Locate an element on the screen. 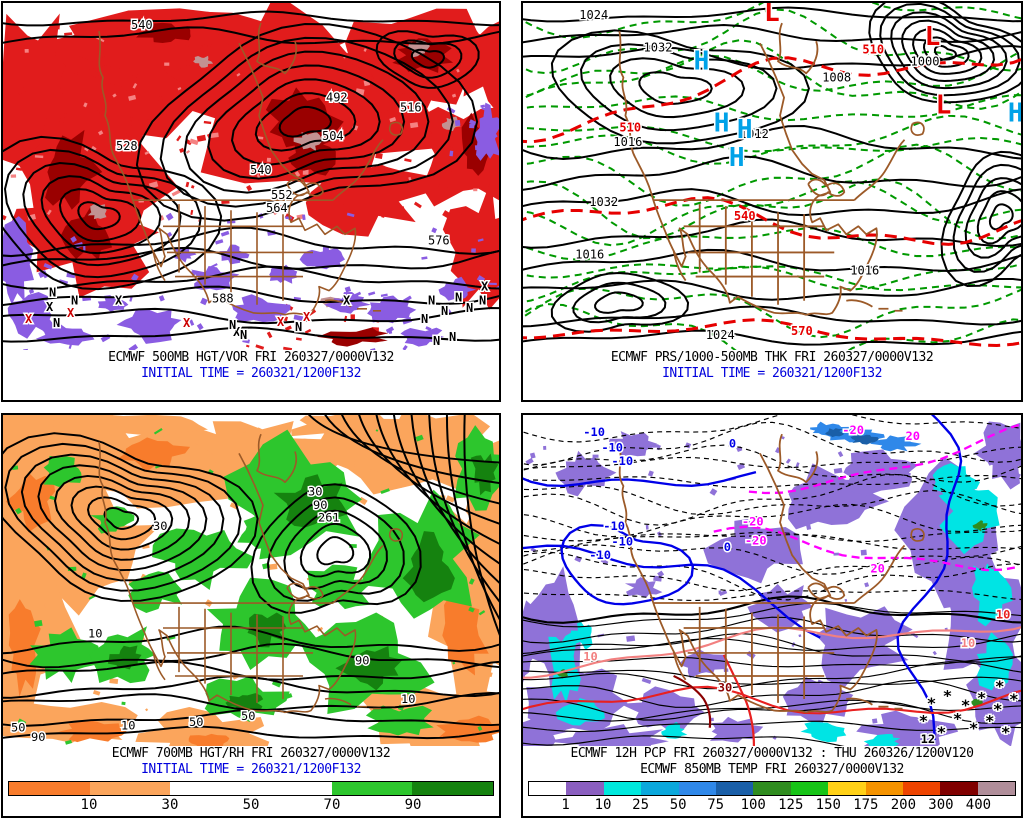 This screenshot has height=819, width=1024. colorbar-tick-label: 100 is located at coordinates (753, 805).